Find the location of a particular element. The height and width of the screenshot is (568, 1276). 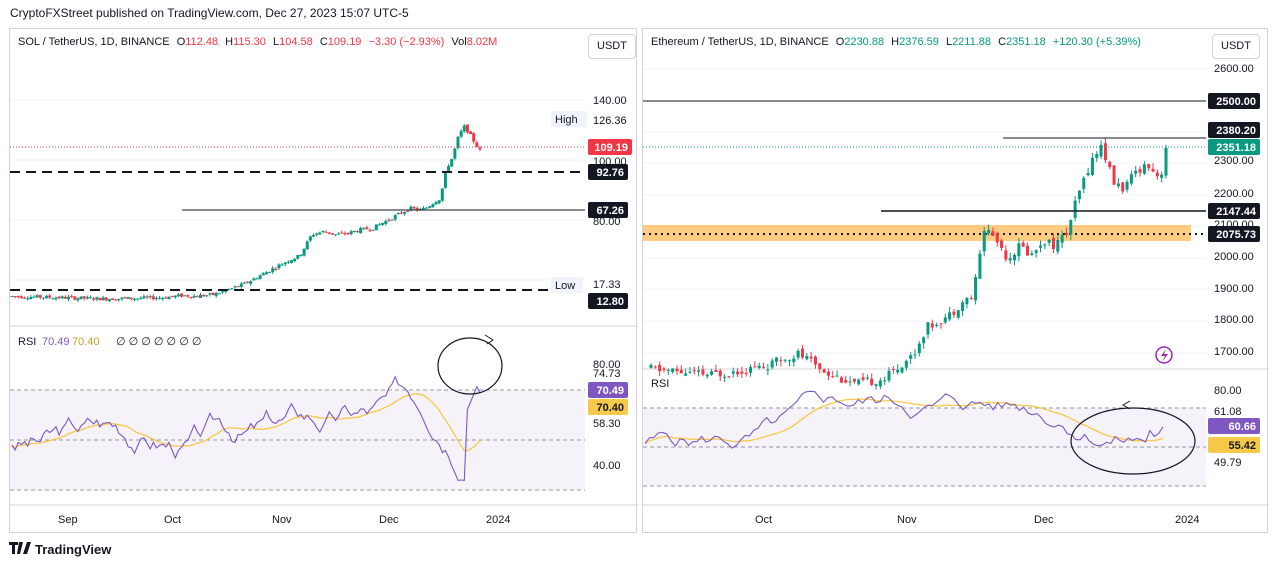

sol-rsi-tick-74: 74.73 is located at coordinates (607, 374).